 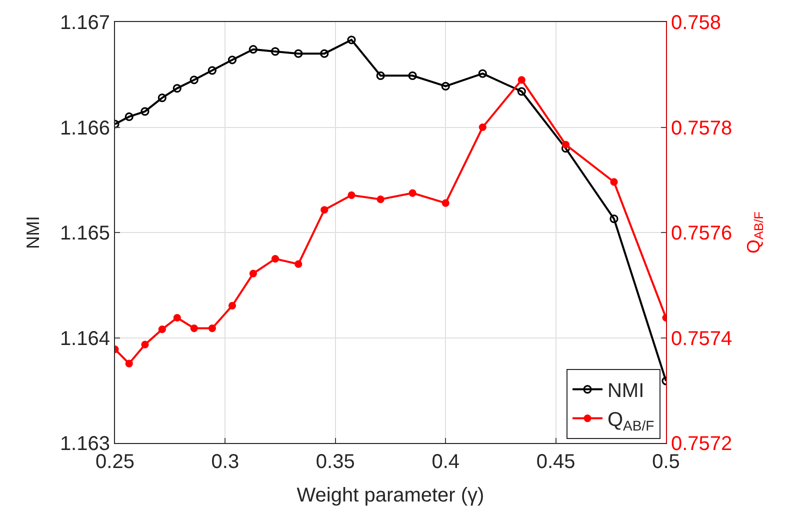 I want to click on y2-tick-label: 0.758, so click(x=696, y=23).